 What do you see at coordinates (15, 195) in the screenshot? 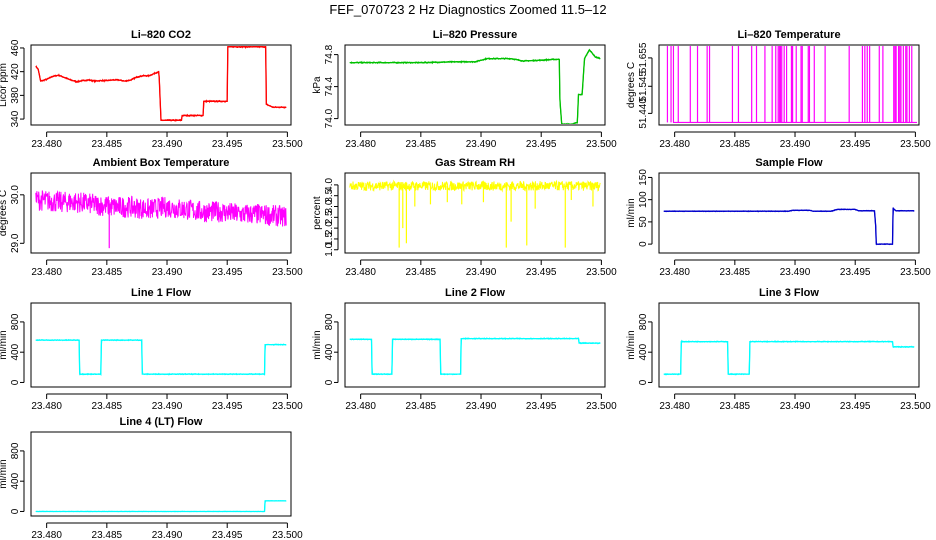
I see `y-tick-label: 30.0` at bounding box center [15, 195].